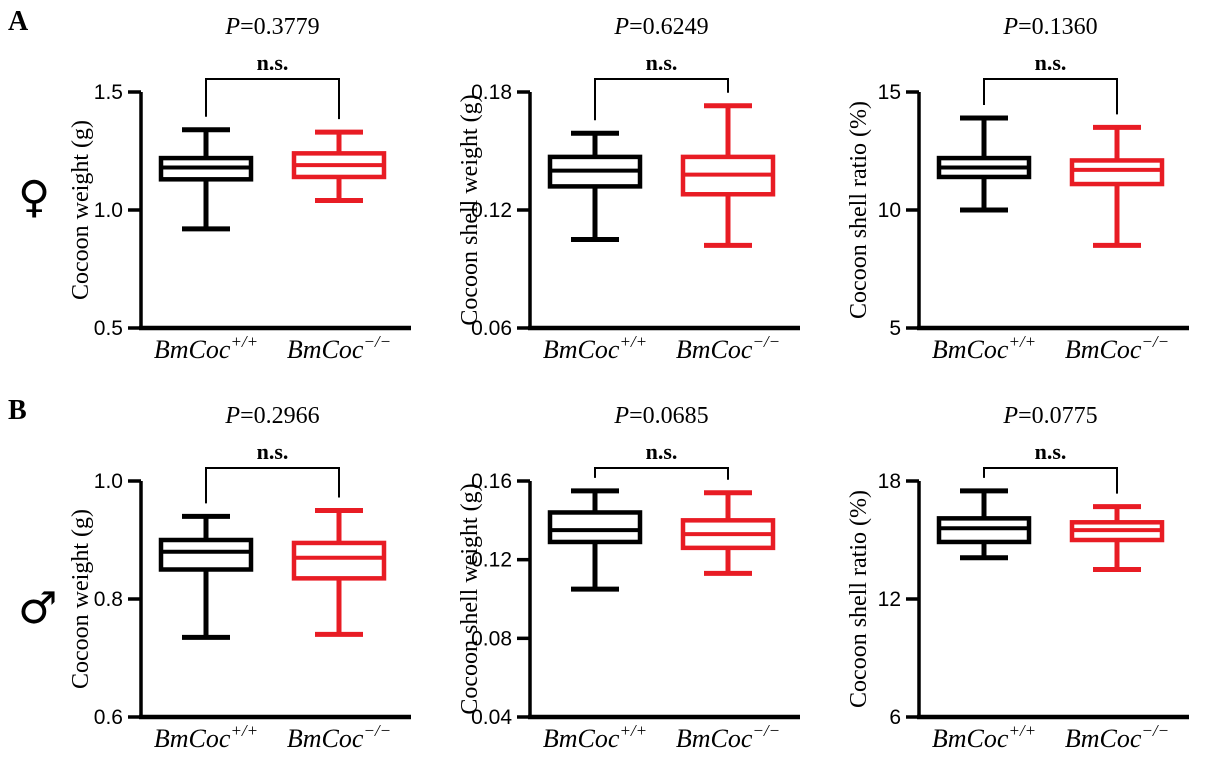 The height and width of the screenshot is (778, 1230). I want to click on y-tick-label: 0.8, so click(108, 599).